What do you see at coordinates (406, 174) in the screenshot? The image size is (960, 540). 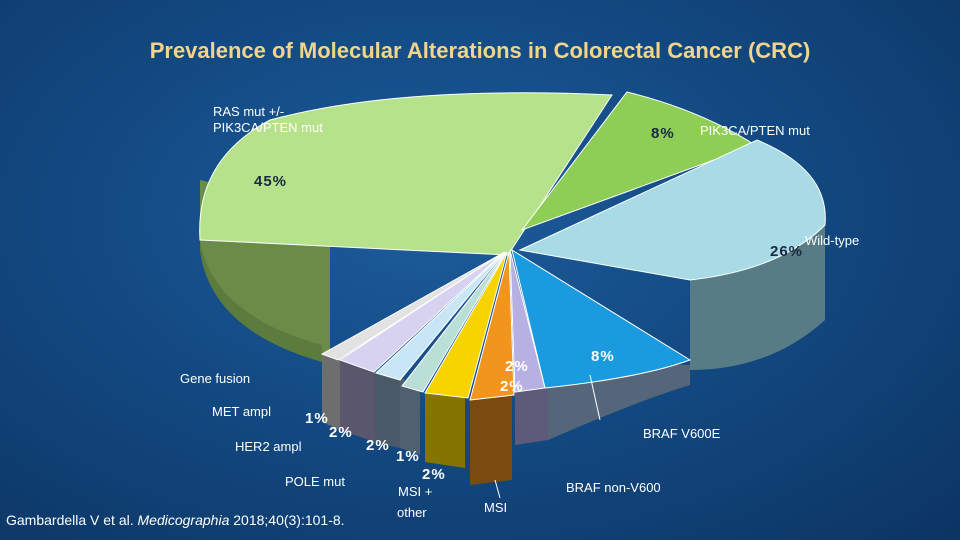 I see `slice-ras` at bounding box center [406, 174].